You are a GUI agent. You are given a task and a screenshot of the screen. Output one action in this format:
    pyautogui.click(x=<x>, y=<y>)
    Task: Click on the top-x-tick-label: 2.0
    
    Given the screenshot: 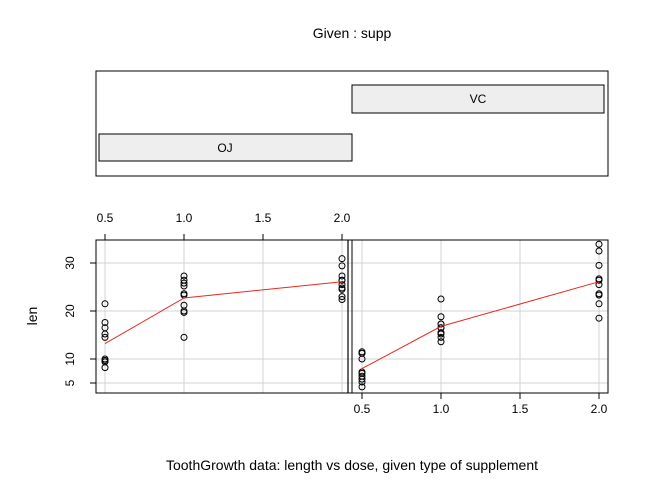 What is the action you would take?
    pyautogui.click(x=342, y=218)
    